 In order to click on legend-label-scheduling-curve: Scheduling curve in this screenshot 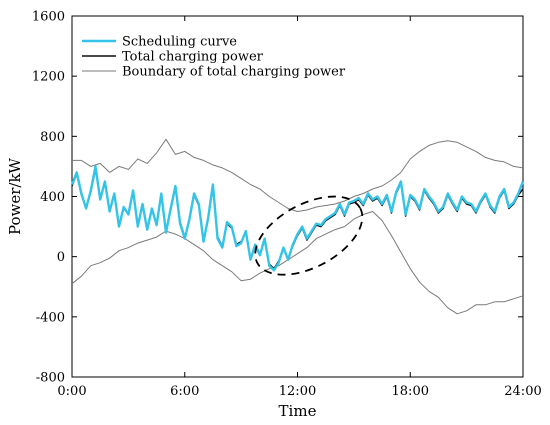, I will do `click(179, 42)`.